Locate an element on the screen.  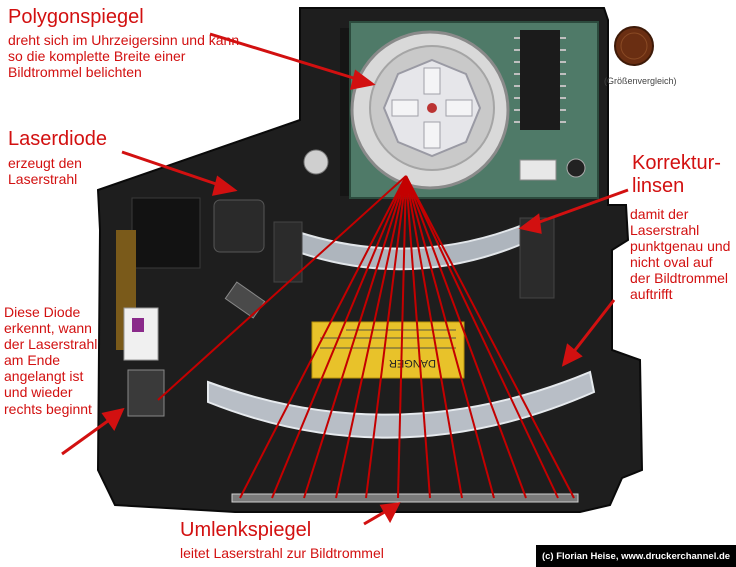
lens-mount-left is located at coordinates (288, 252).